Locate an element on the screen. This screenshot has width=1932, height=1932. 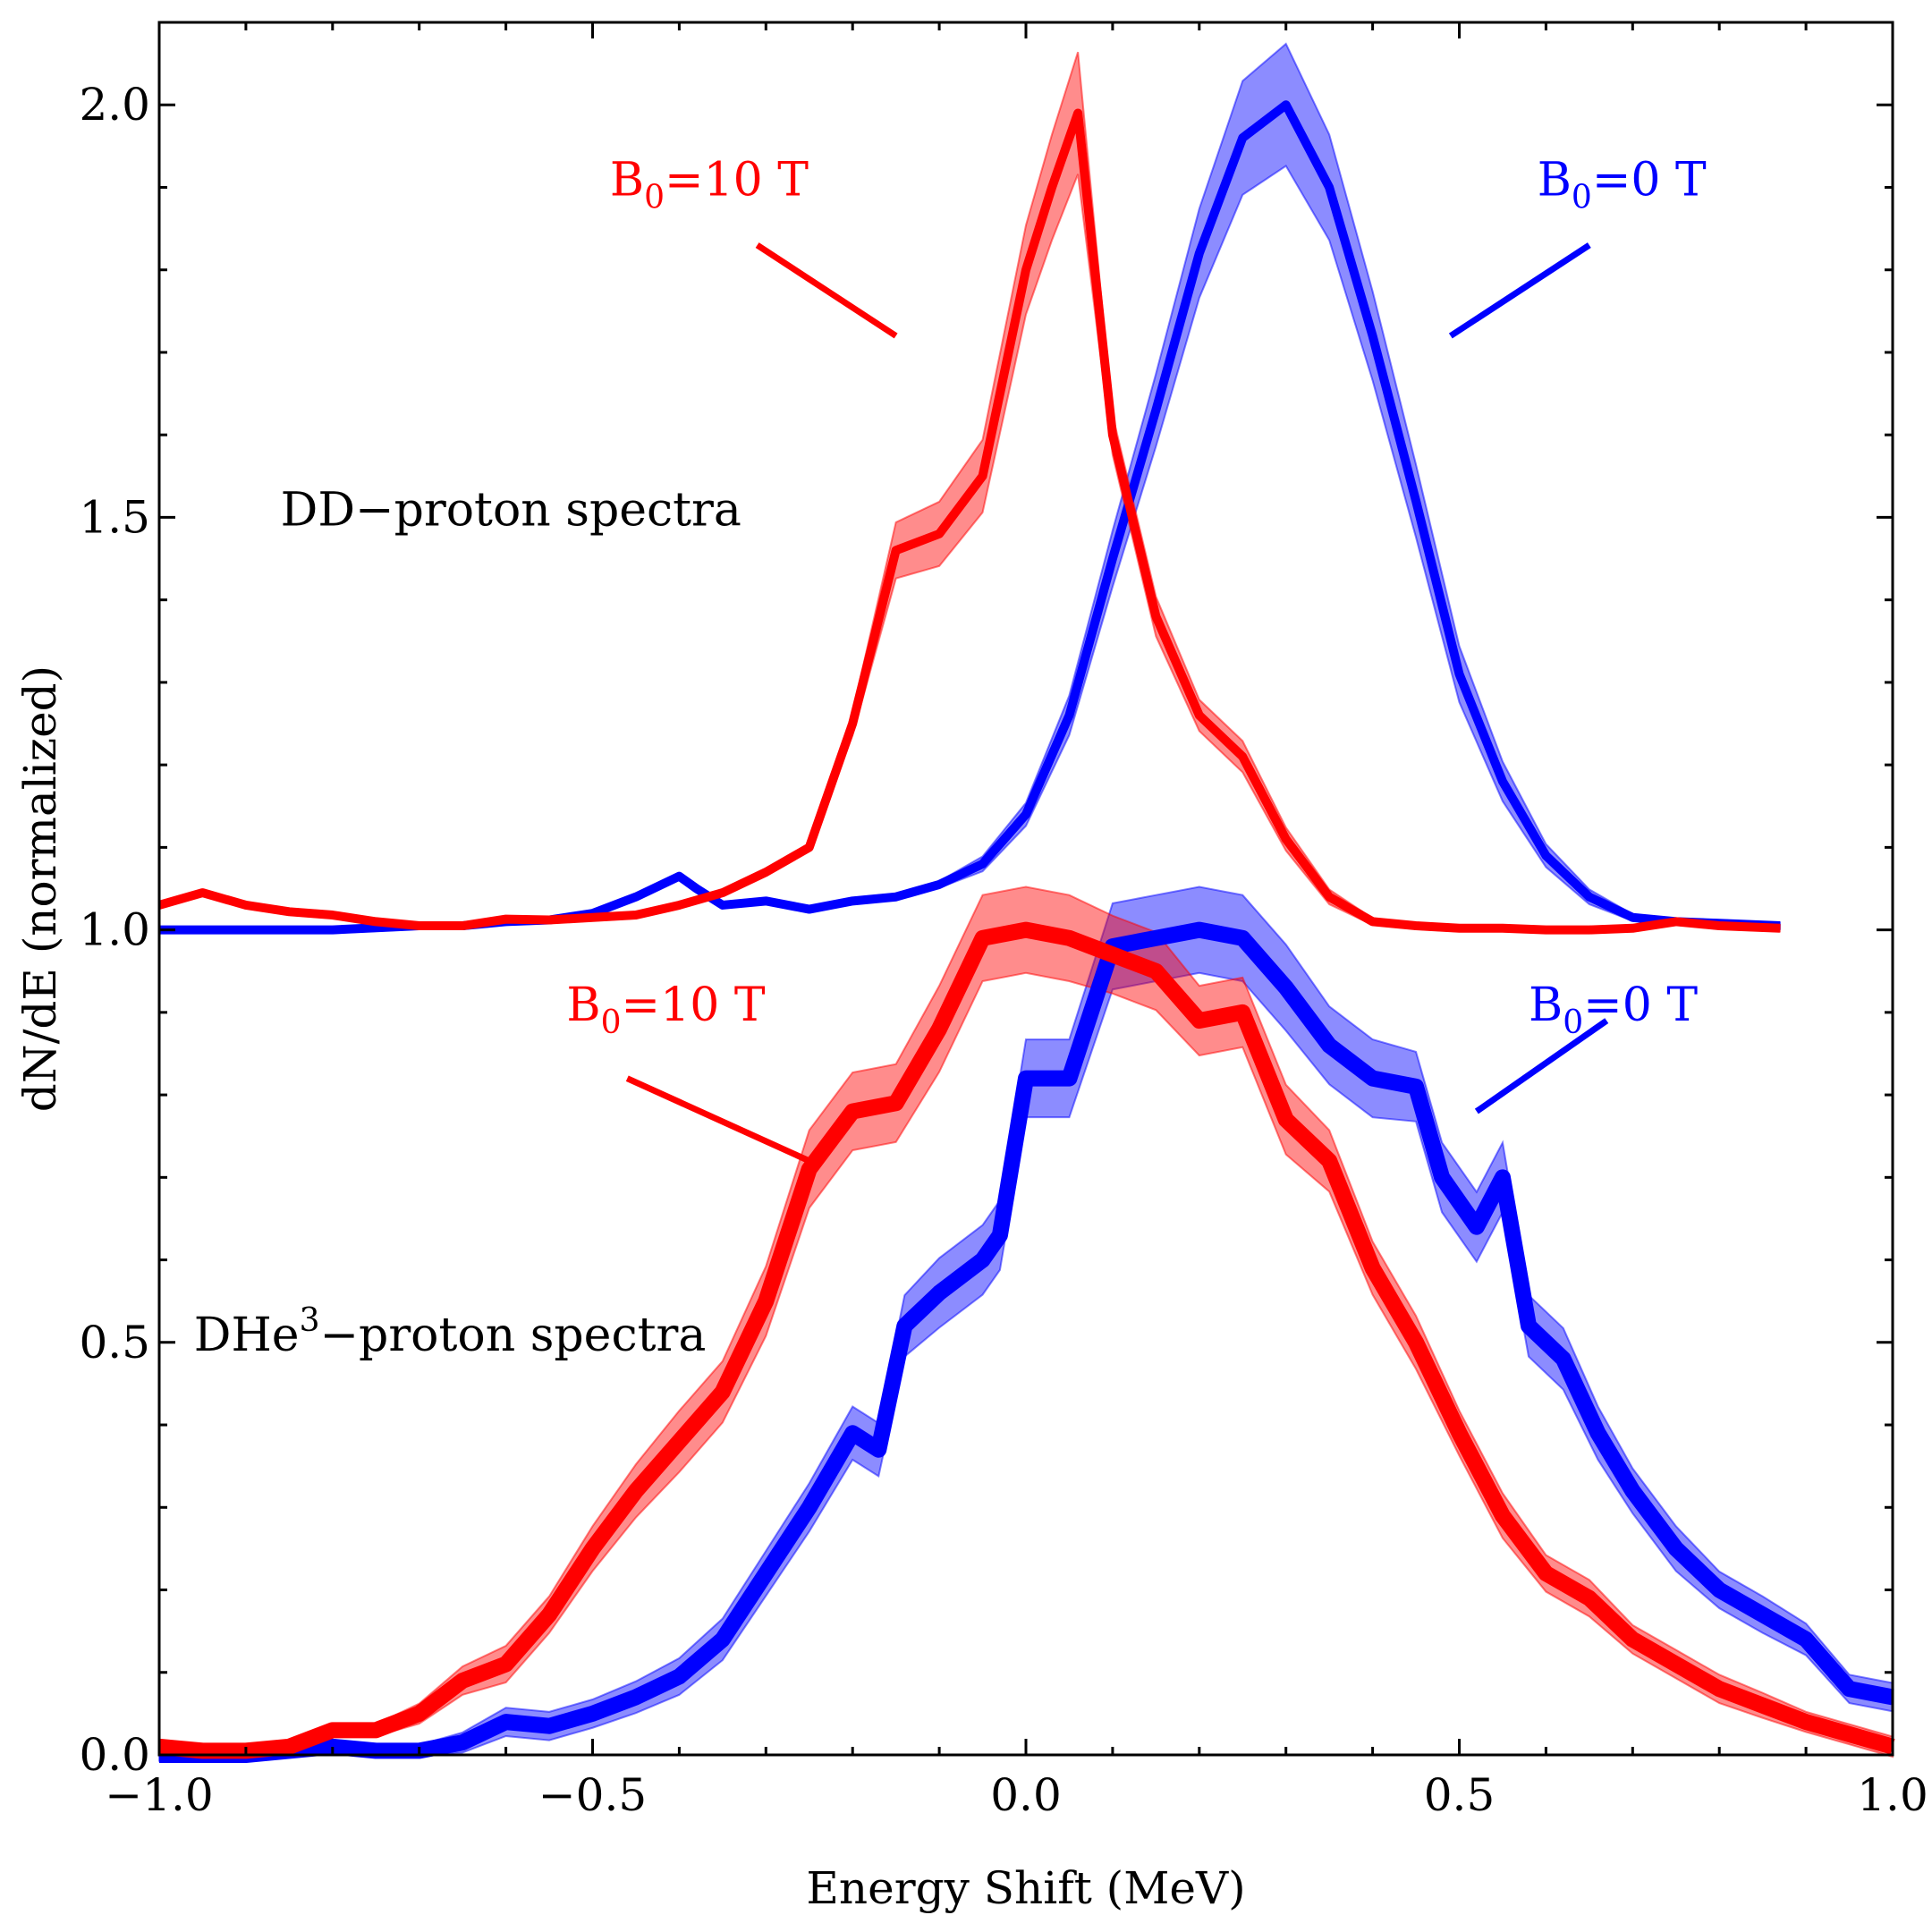
y-tick-label: 1.5 is located at coordinates (114, 517).